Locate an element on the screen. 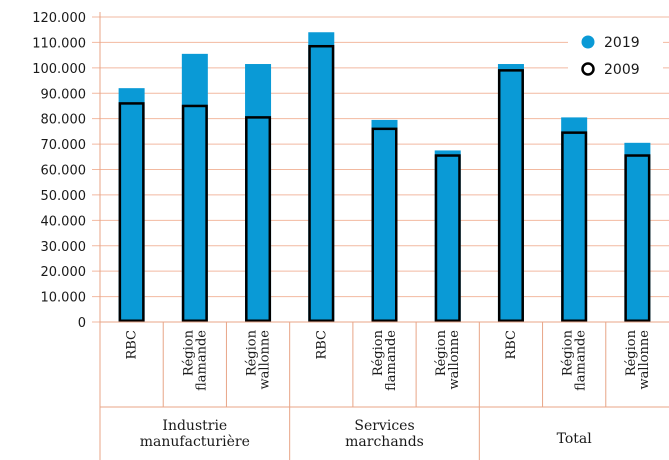  y-tick-label: 110.000 is located at coordinates (59, 43).